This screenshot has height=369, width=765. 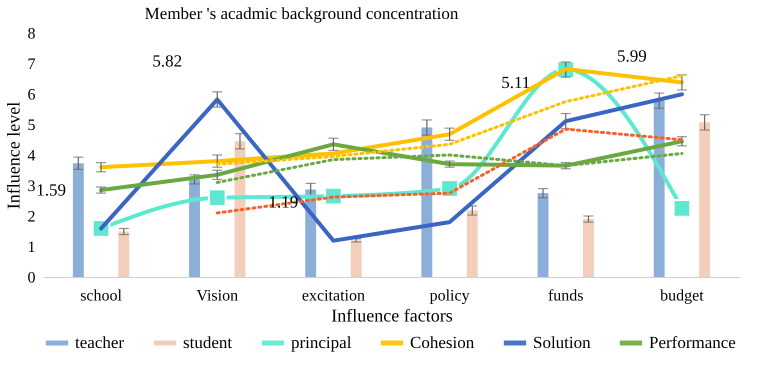 I want to click on x-tick-label: funds, so click(x=566, y=296).